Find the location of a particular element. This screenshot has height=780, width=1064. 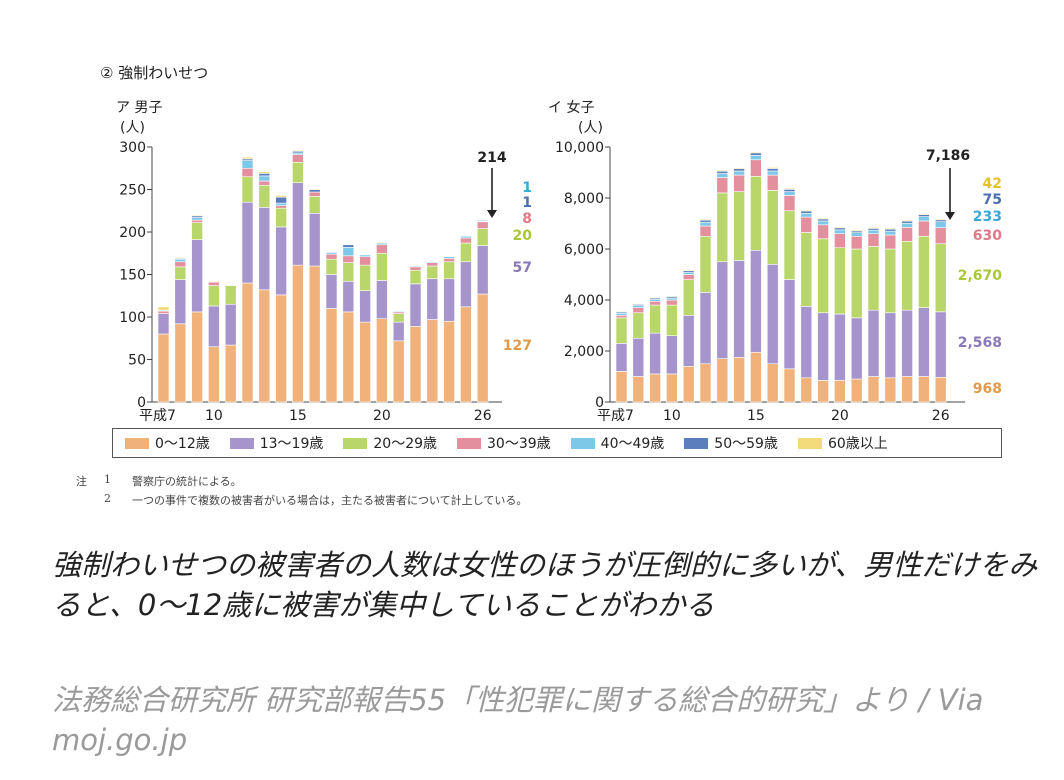

x-tick-label: 10 is located at coordinates (214, 416).